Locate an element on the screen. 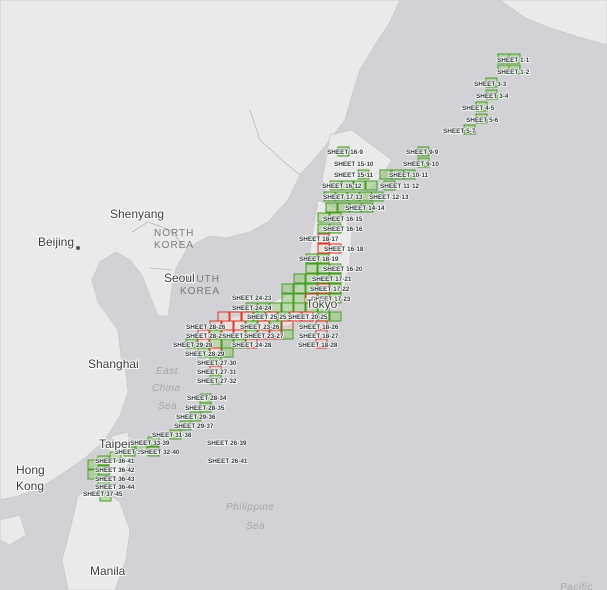  sheet-label: SHEET 23-27 is located at coordinates (263, 336).